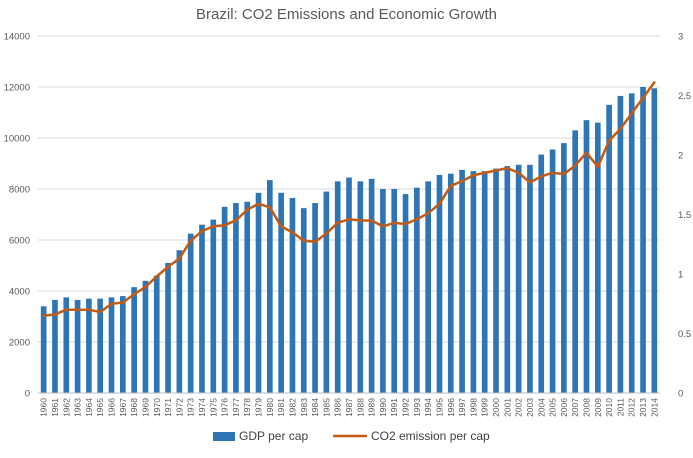  What do you see at coordinates (680, 275) in the screenshot?
I see `right-axis-tick-label: 1` at bounding box center [680, 275].